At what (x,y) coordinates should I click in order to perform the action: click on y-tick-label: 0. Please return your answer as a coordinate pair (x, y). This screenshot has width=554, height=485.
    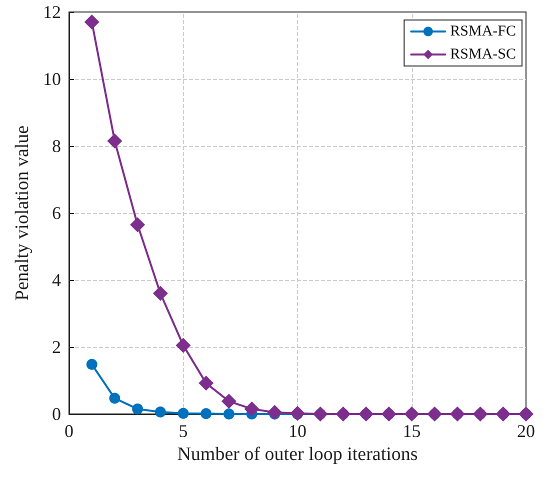
    Looking at the image, I should click on (56, 414).